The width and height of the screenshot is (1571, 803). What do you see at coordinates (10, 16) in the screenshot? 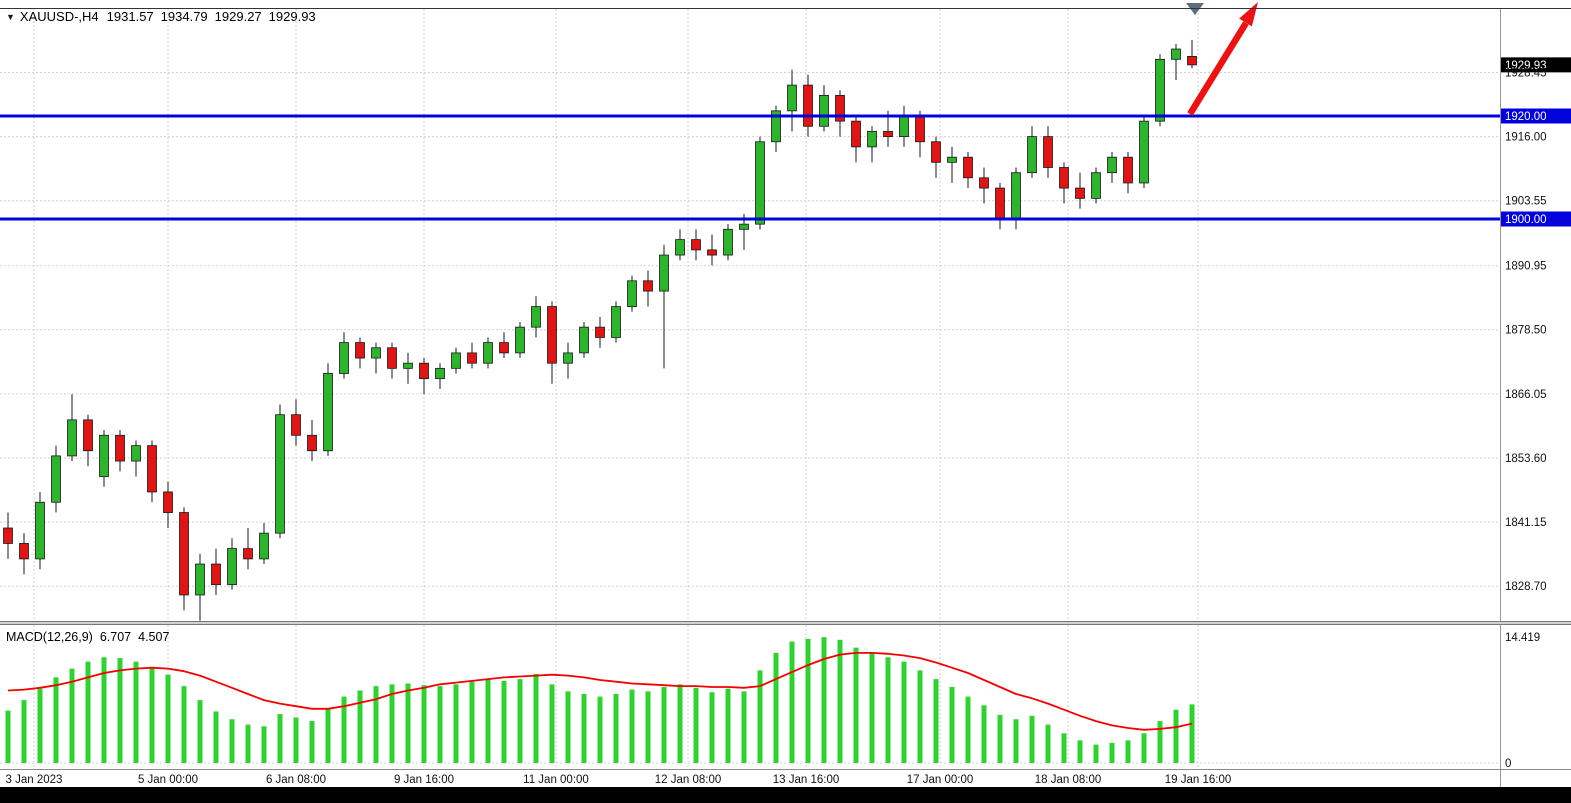
I see `symbol-dropdown-triangle-icon: ▼` at bounding box center [10, 16].